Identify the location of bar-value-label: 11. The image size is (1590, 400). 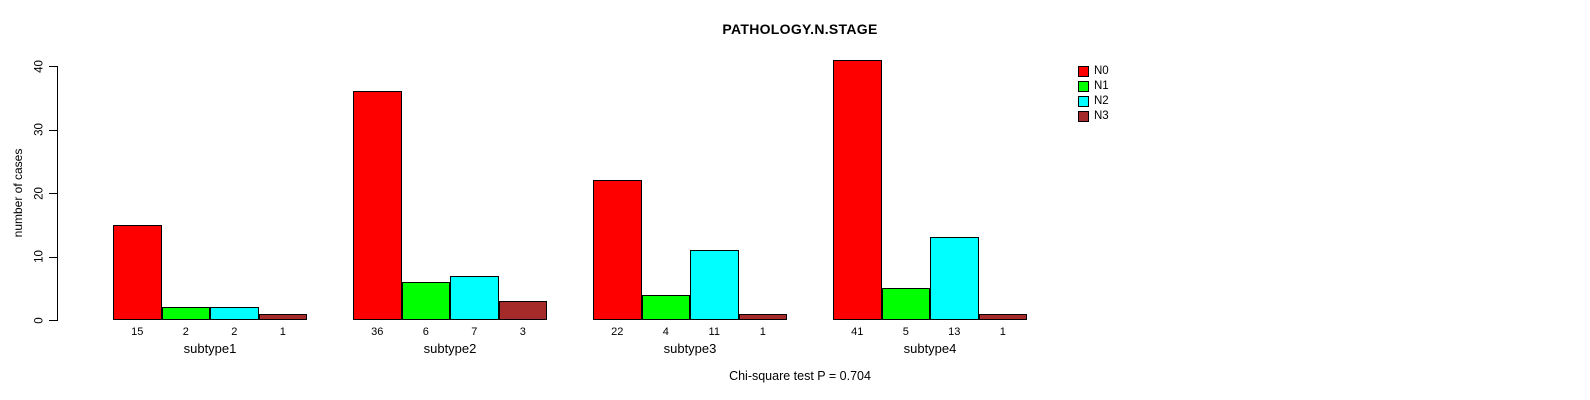
(714, 332).